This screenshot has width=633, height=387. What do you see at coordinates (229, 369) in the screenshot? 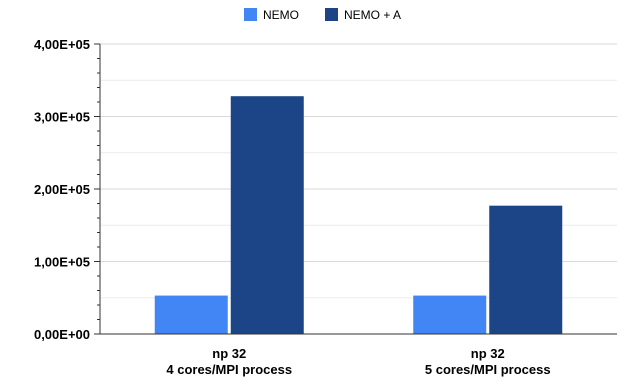
I see `x-tick-label-line: 4 cores/MPI process` at bounding box center [229, 369].